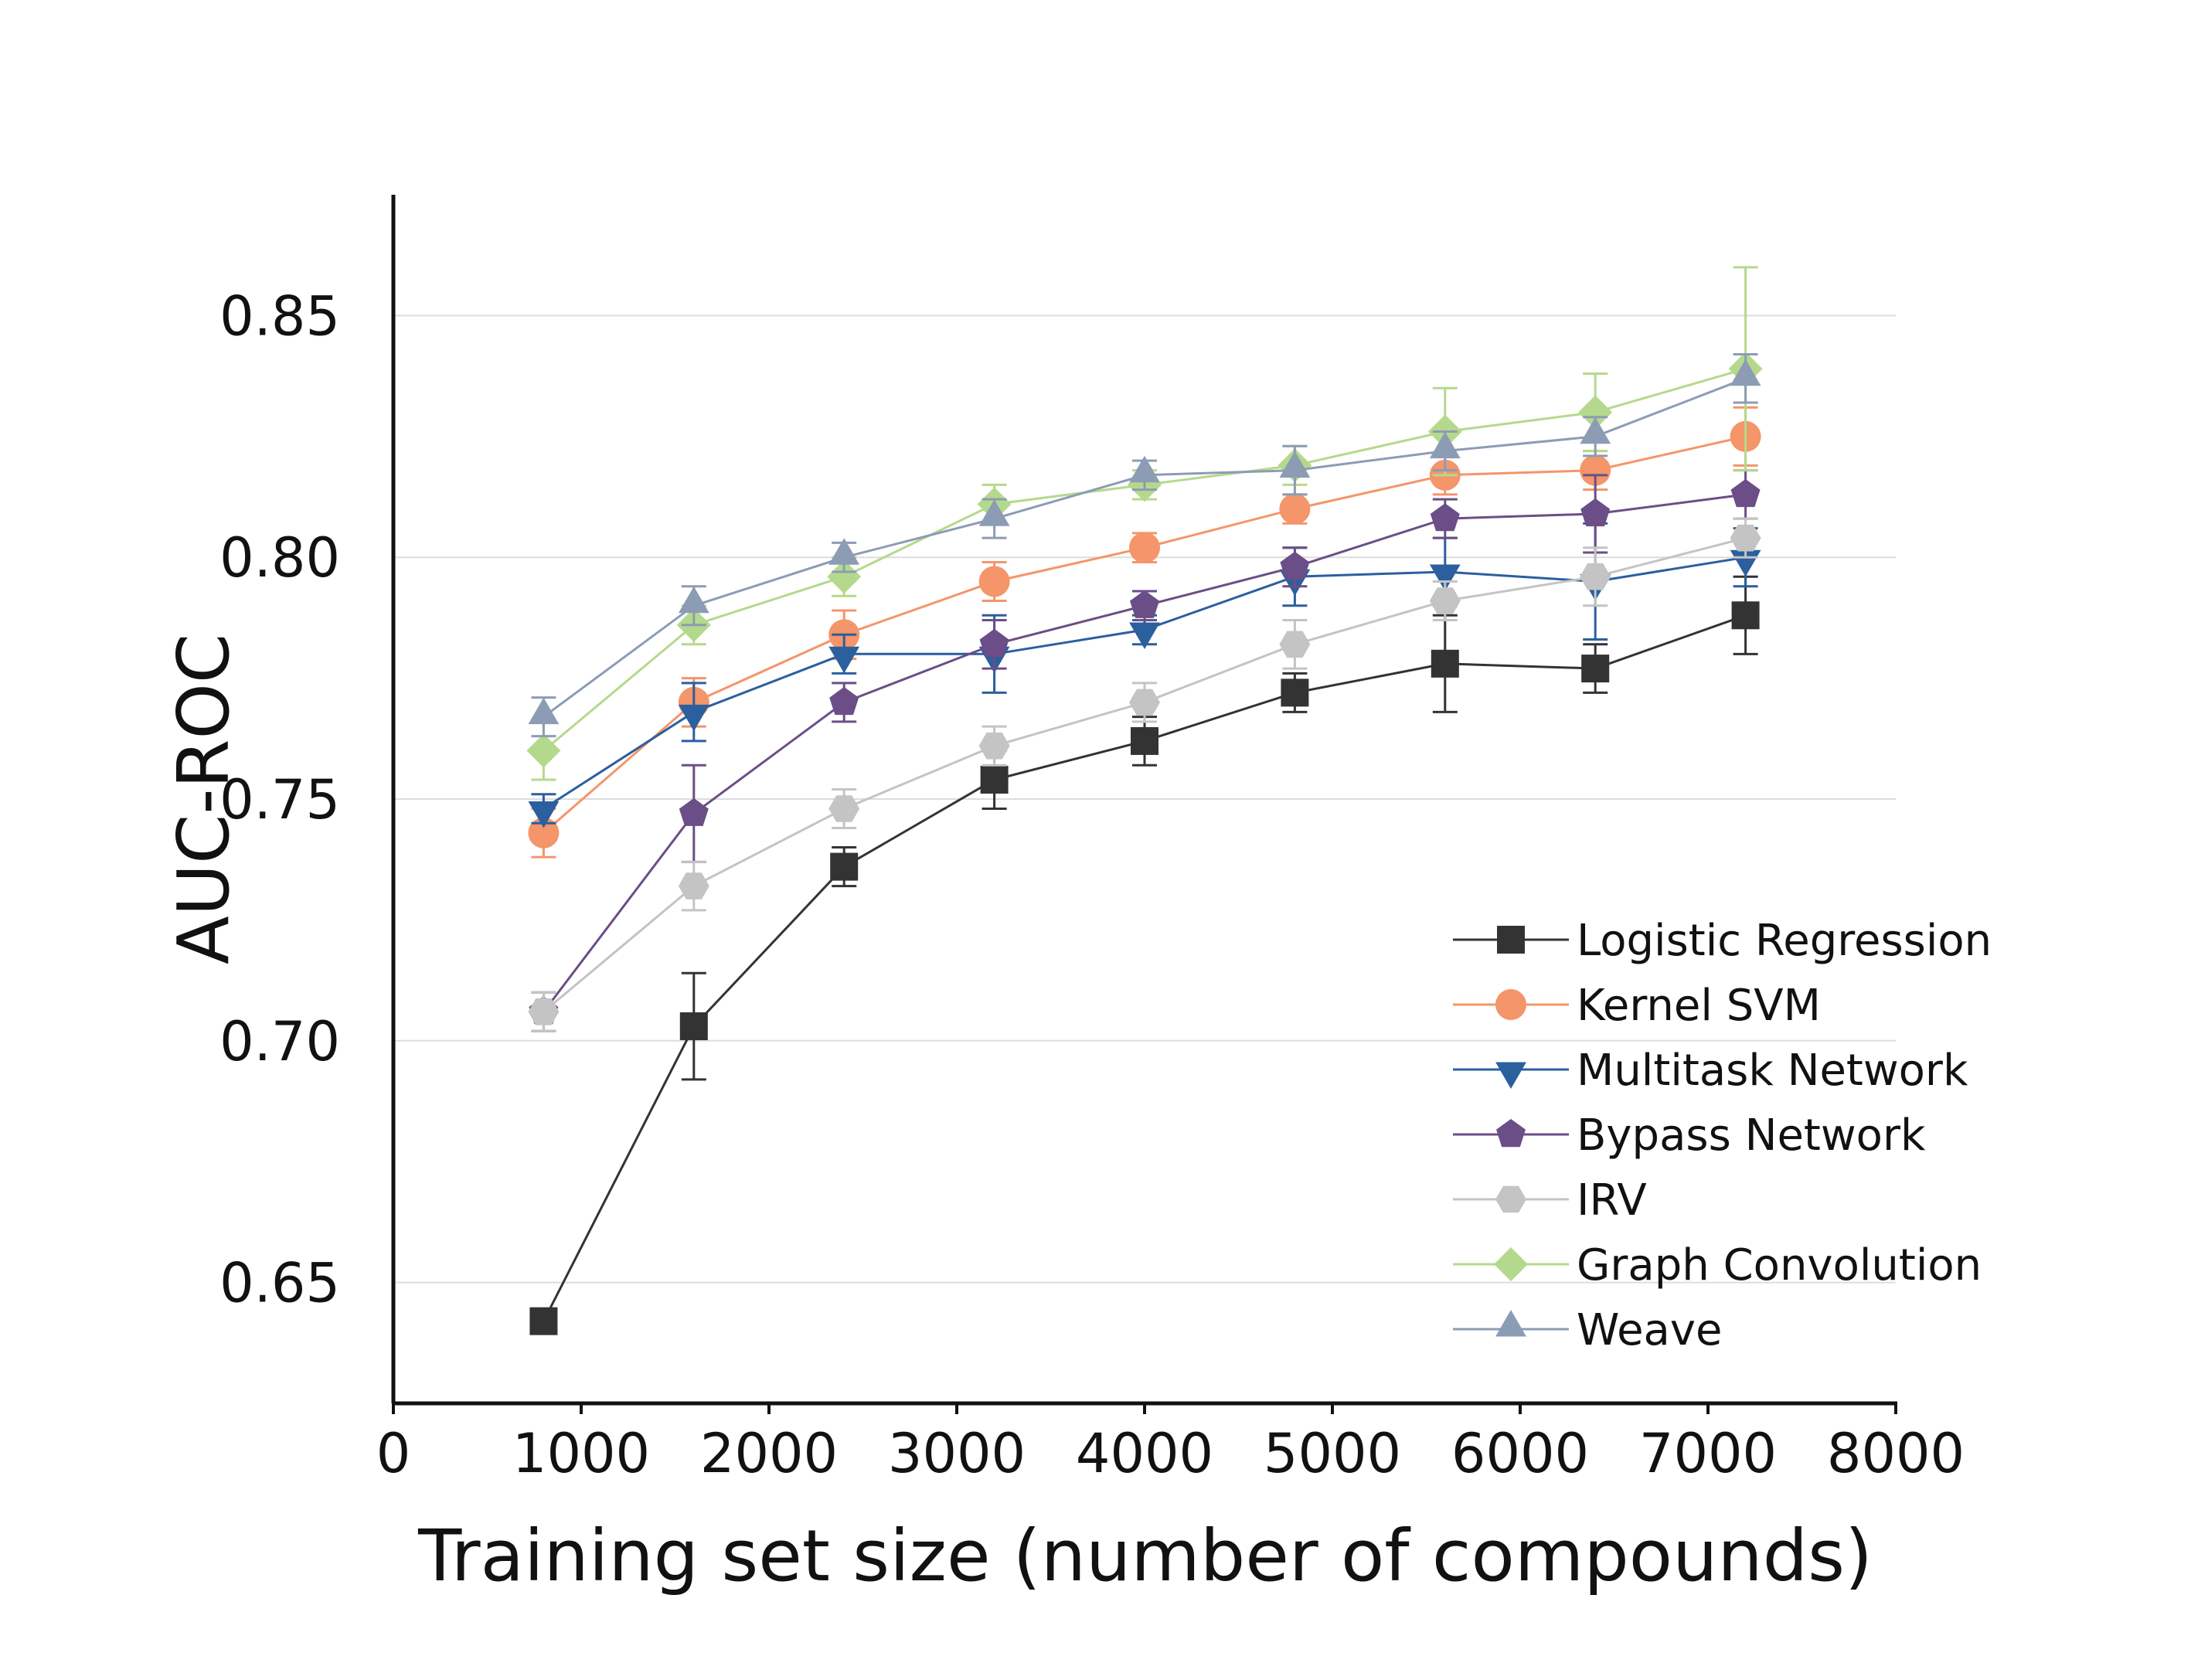 This screenshot has width=2191, height=1680. Describe the element at coordinates (1751, 1135) in the screenshot. I see `legend-label: Bypass Network` at that location.